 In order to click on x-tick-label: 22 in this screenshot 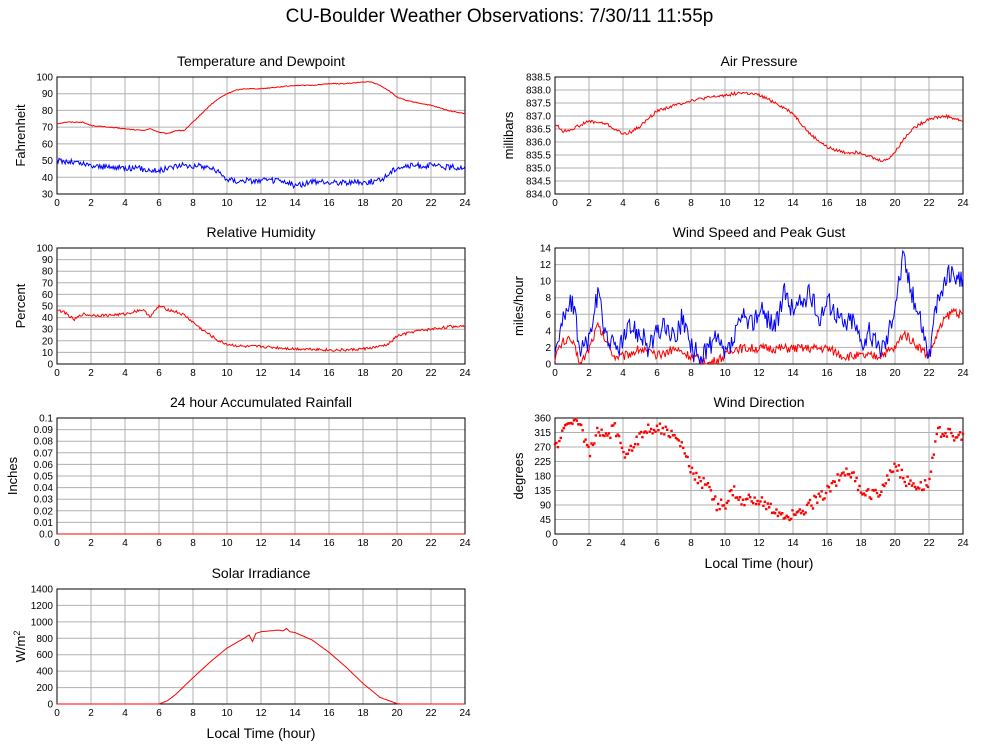, I will do `click(431, 373)`.